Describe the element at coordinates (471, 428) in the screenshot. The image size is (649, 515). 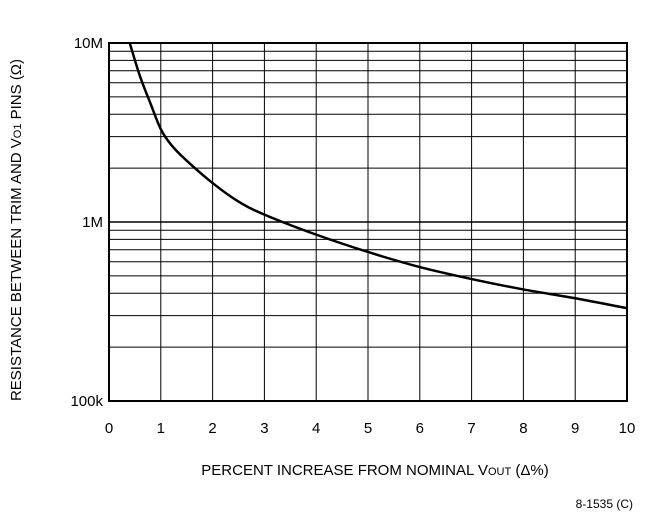
I see `x-tick-label: 7` at that location.